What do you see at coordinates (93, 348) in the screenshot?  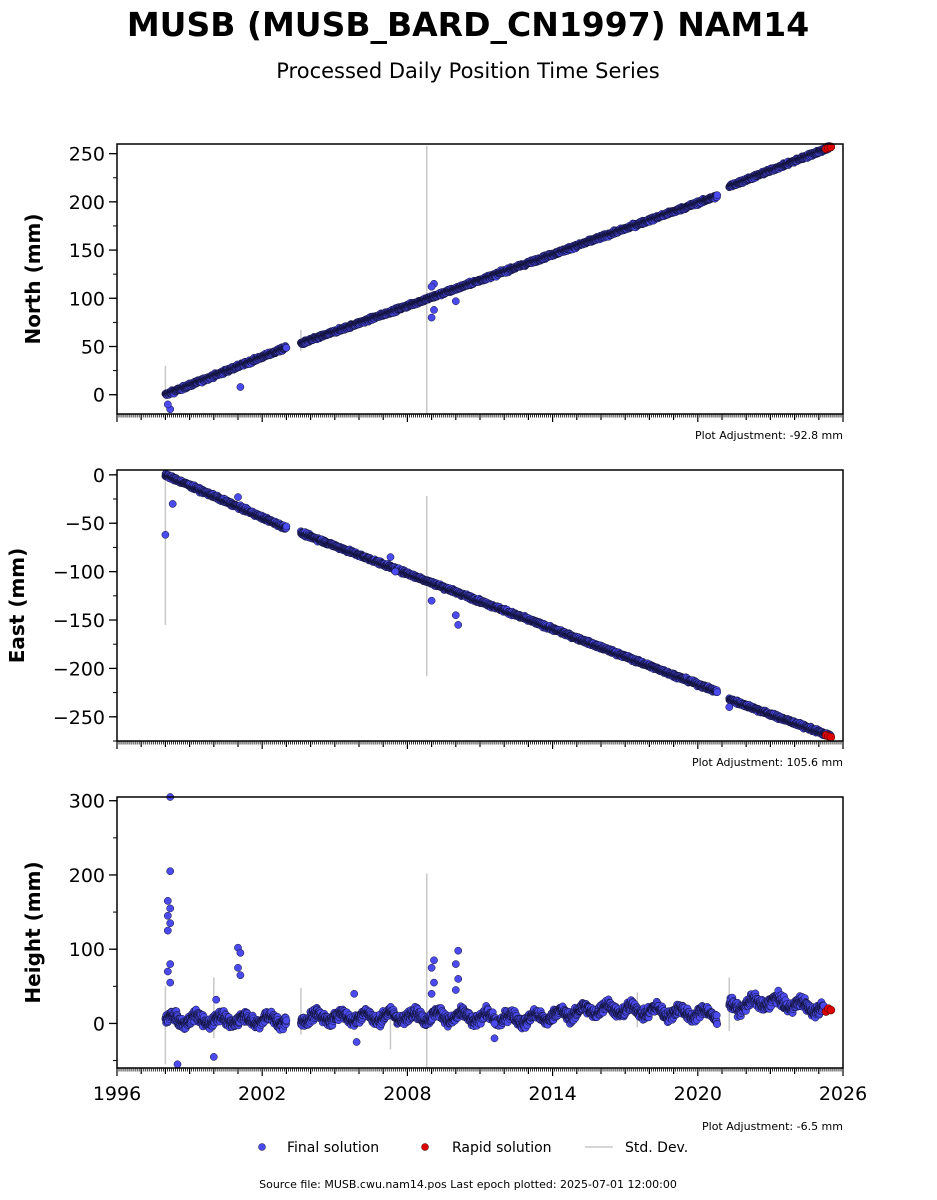 I see `north-ytick-label: 50` at bounding box center [93, 348].